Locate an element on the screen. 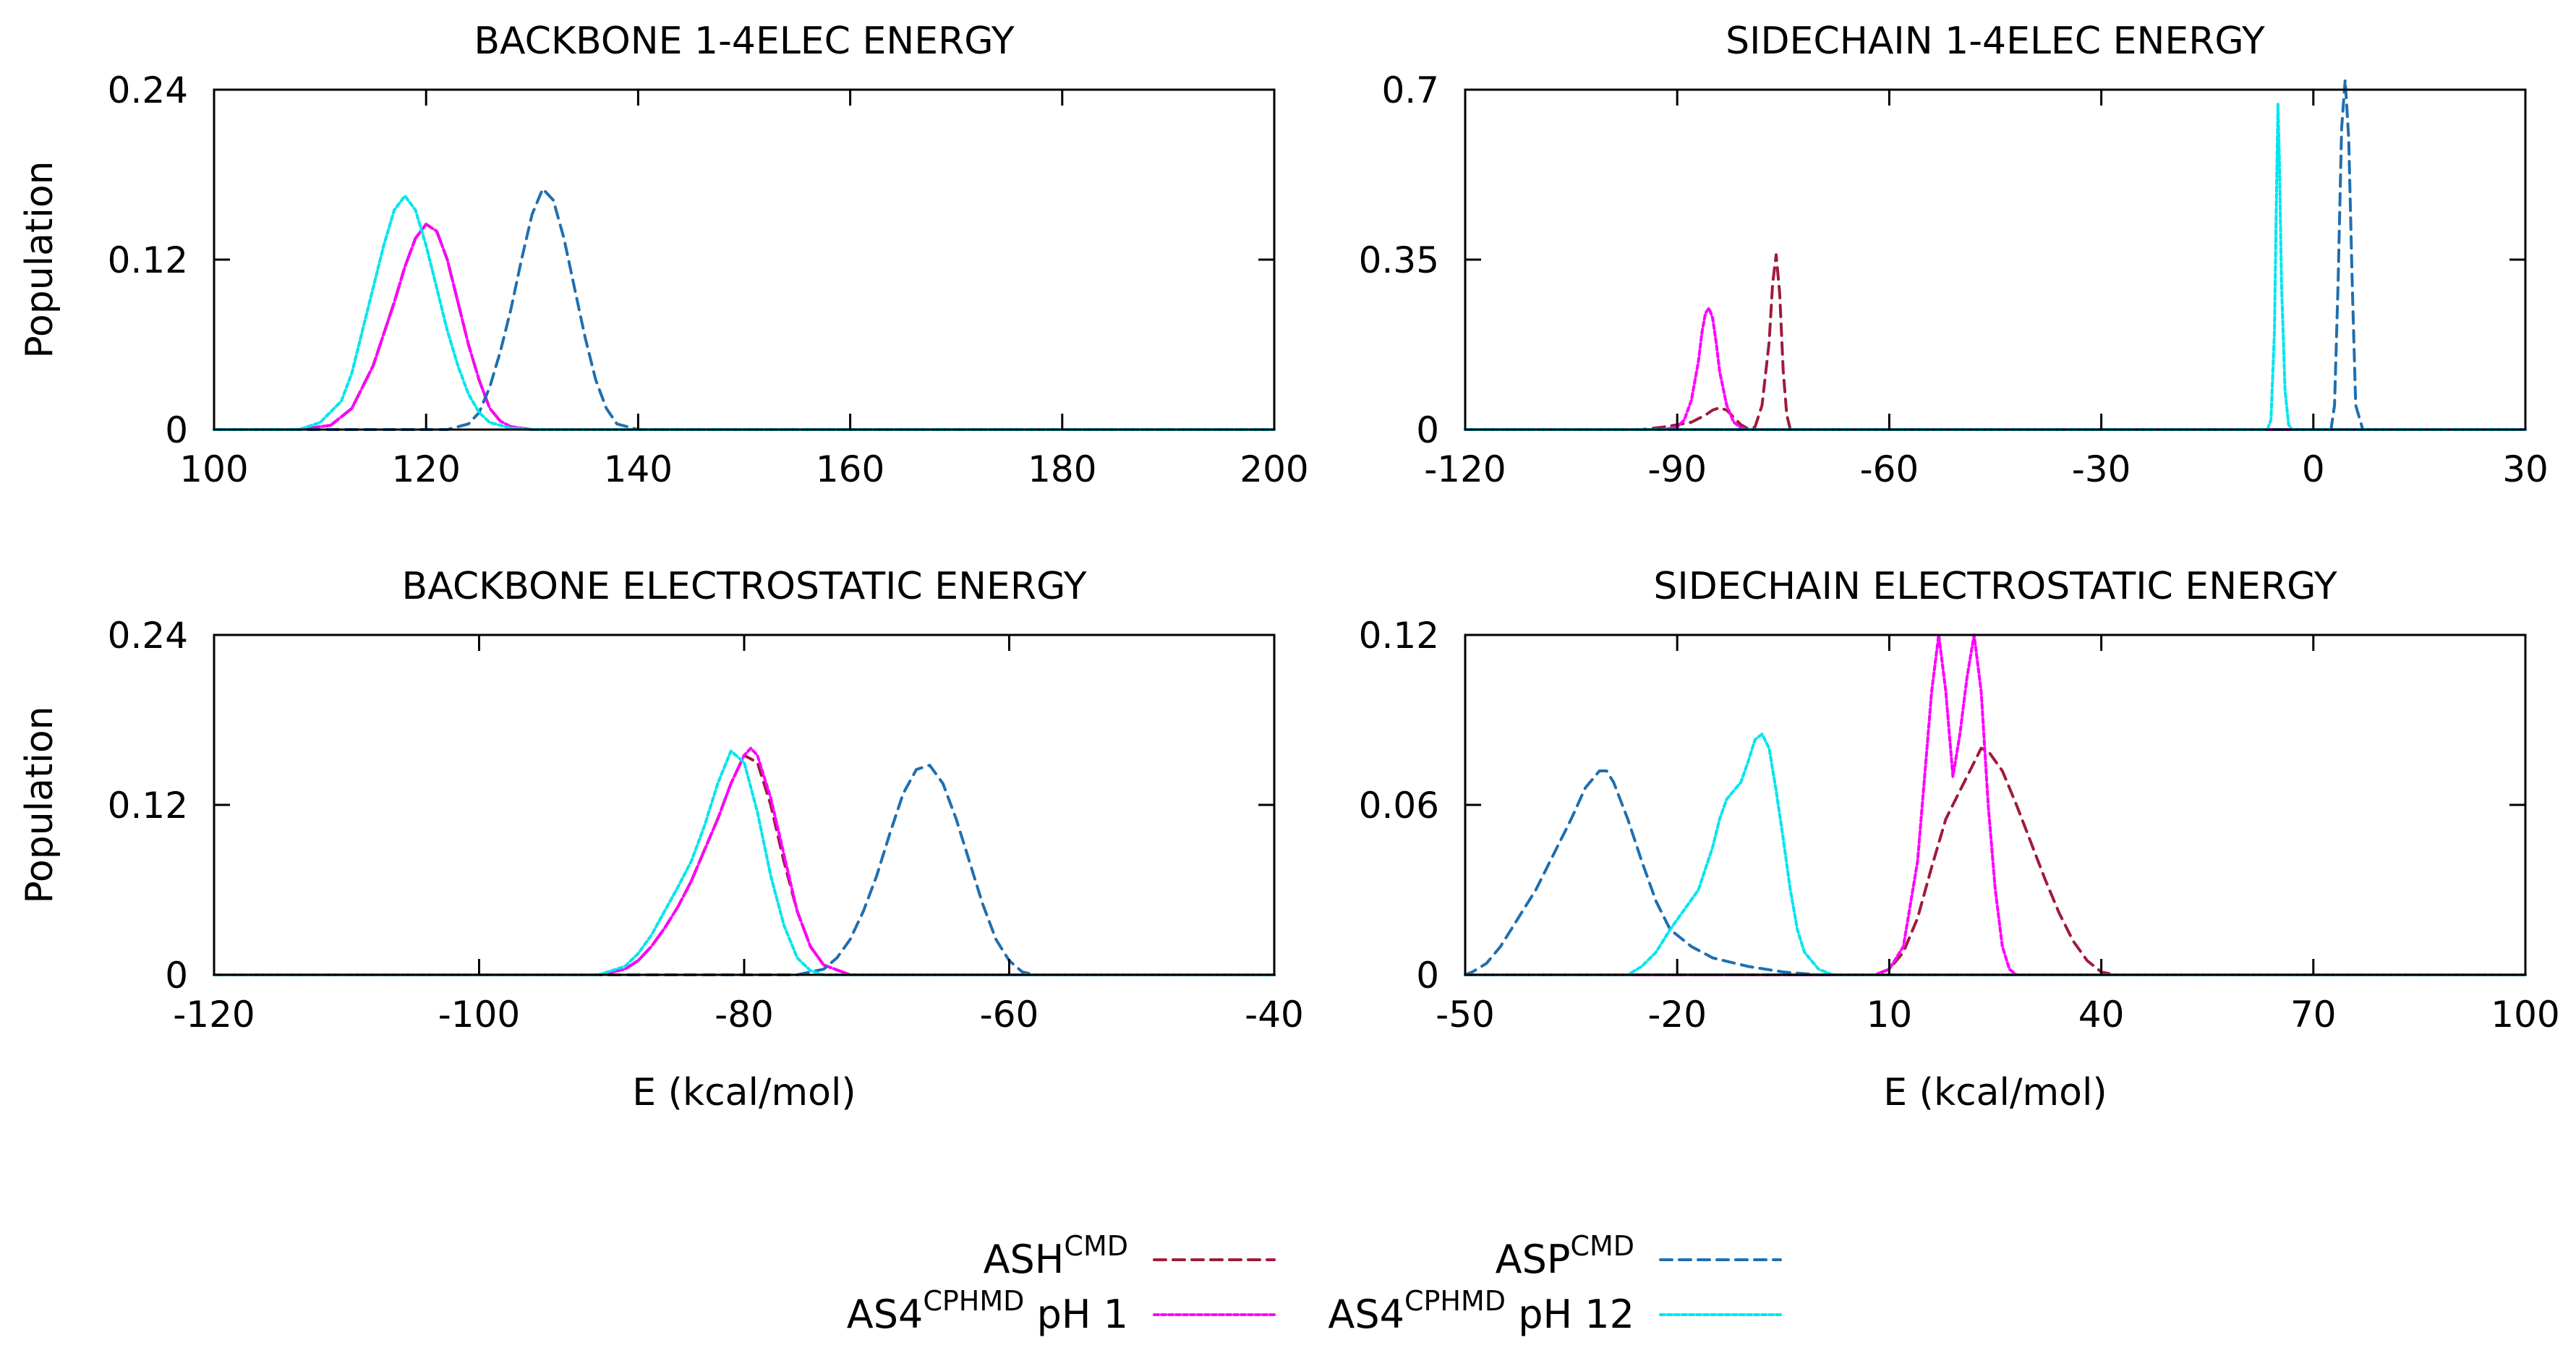 This screenshot has height=1361, width=2576. x-tick-label: -50 is located at coordinates (1465, 1015).